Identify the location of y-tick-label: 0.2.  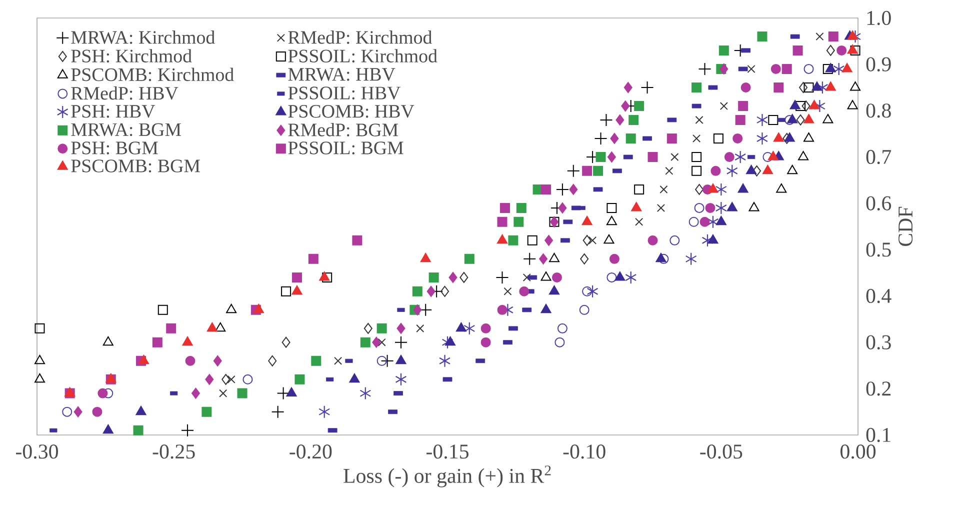
(878, 389).